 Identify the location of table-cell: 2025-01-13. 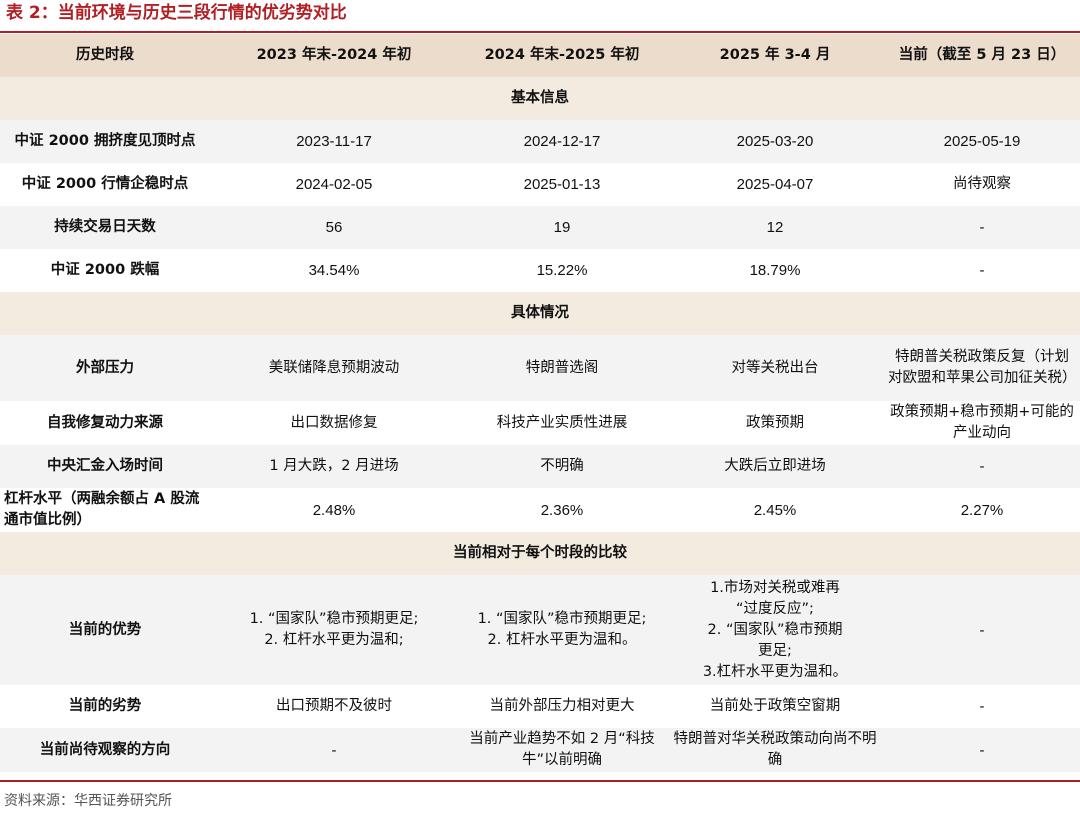
(562, 184).